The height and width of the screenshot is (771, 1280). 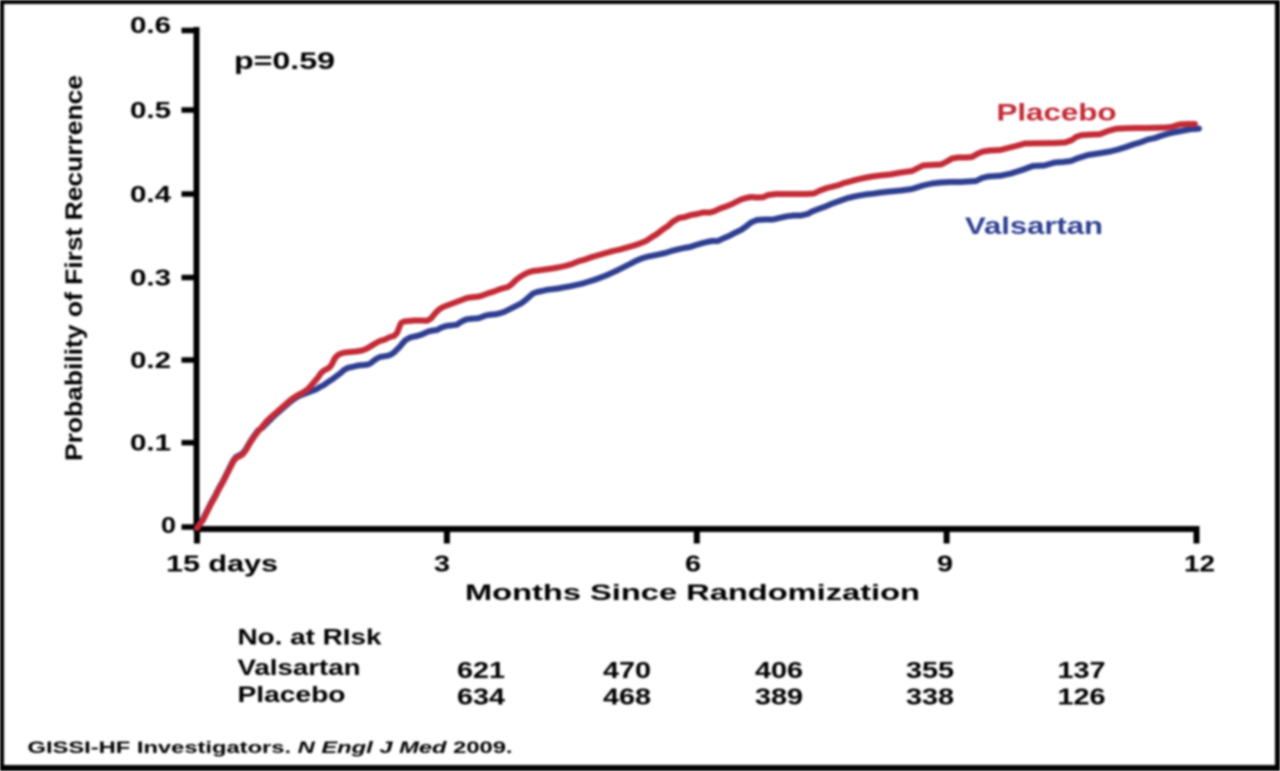 What do you see at coordinates (481, 670) in the screenshot?
I see `svg-text: 621` at bounding box center [481, 670].